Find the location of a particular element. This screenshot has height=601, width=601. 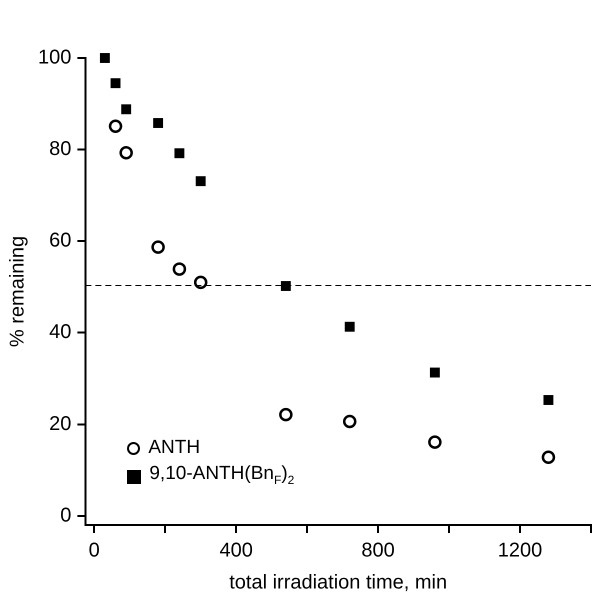

y-tick-label: 80 is located at coordinates (60, 149).